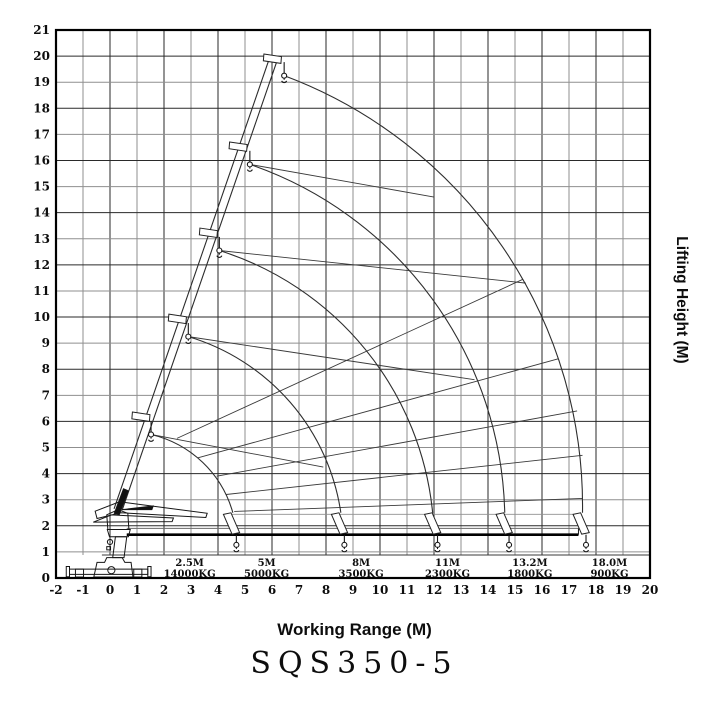 Image resolution: width=709 pixels, height=701 pixels. I want to click on horizontal-boom-group, so click(358, 532).